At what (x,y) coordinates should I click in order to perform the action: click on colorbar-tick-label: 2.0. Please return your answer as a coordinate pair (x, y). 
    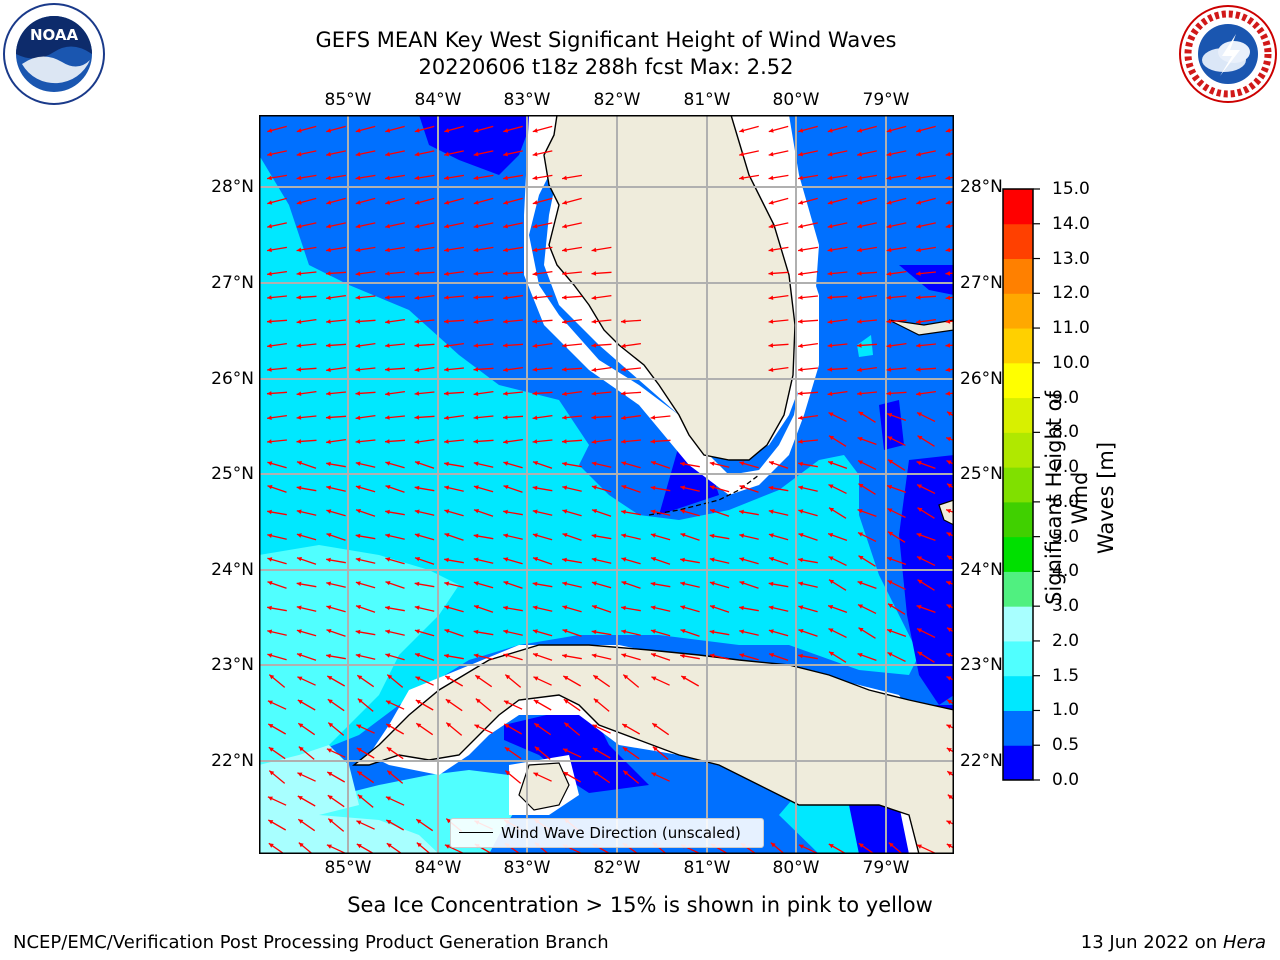
    Looking at the image, I should click on (1066, 640).